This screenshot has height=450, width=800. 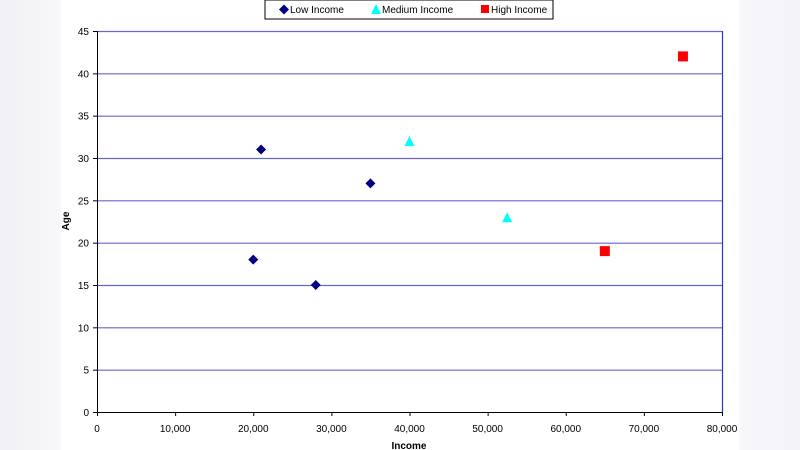 What do you see at coordinates (458, 179) in the screenshot?
I see `series-medium-income` at bounding box center [458, 179].